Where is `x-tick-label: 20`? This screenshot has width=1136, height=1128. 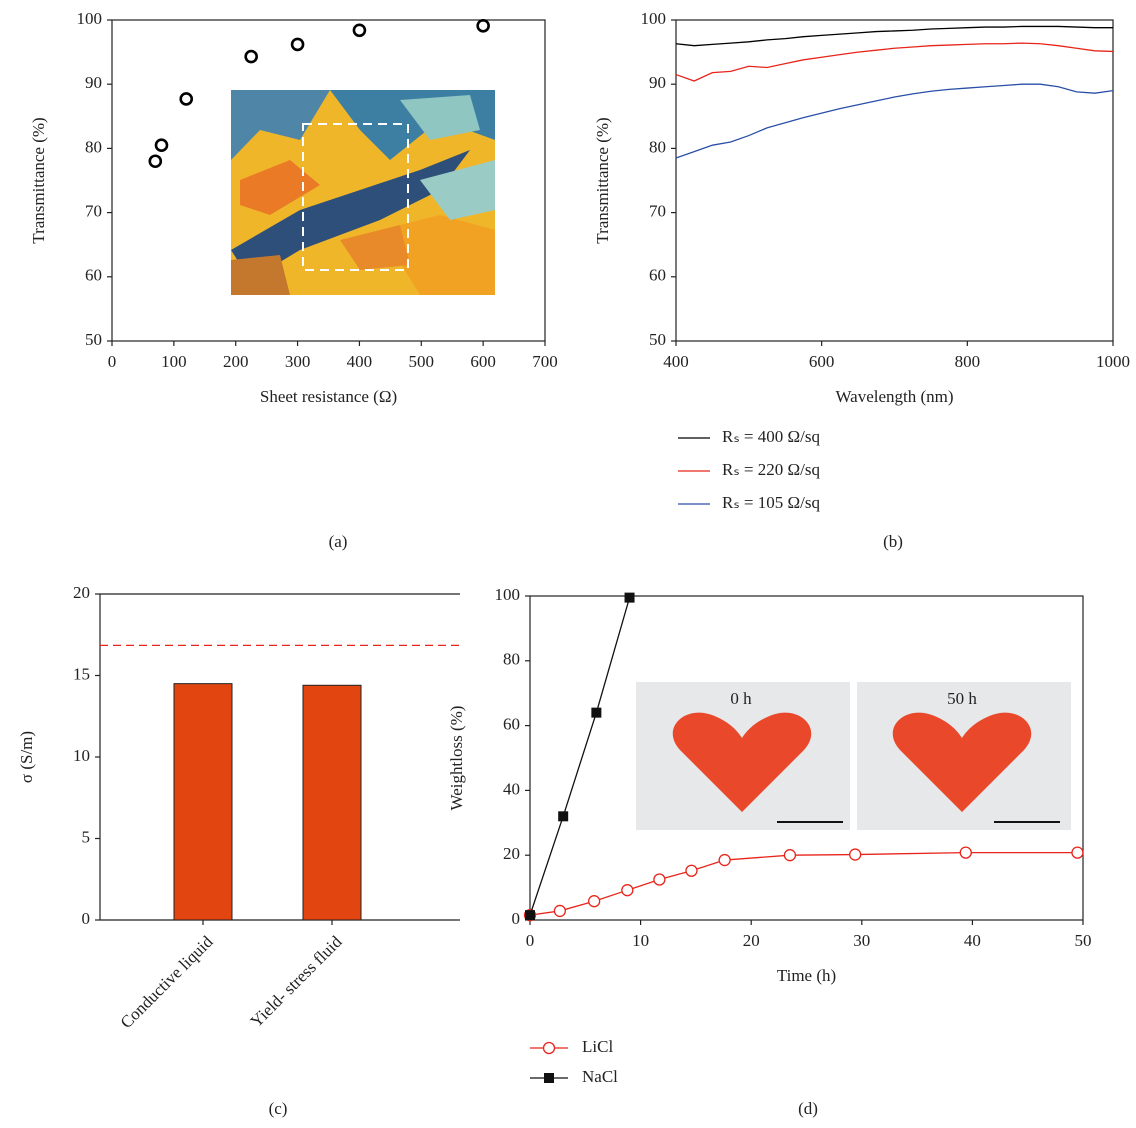
x-tick-label: 20 is located at coordinates (751, 940).